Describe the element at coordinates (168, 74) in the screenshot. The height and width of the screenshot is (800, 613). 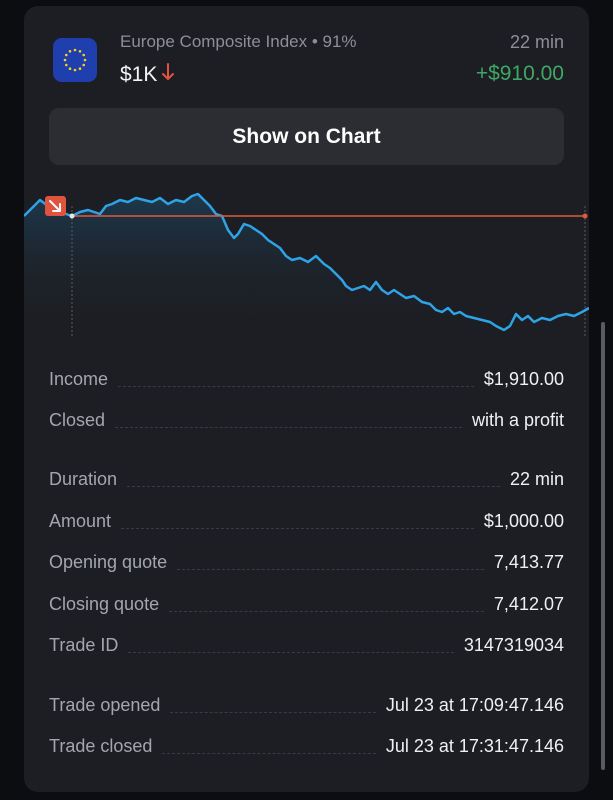
I see `arrow-down-icon` at that location.